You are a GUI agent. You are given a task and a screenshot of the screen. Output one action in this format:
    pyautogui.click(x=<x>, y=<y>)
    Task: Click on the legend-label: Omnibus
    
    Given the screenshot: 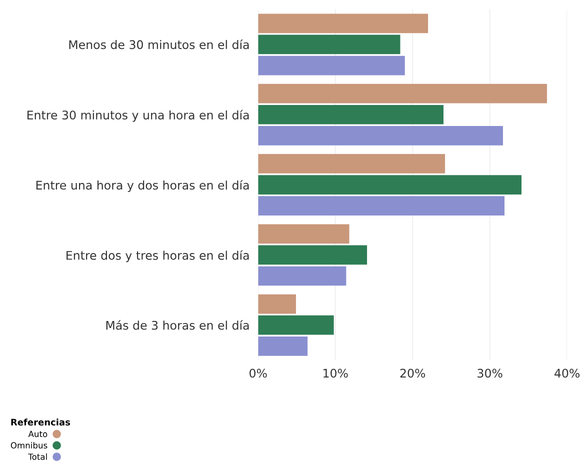 What is the action you would take?
    pyautogui.click(x=29, y=445)
    